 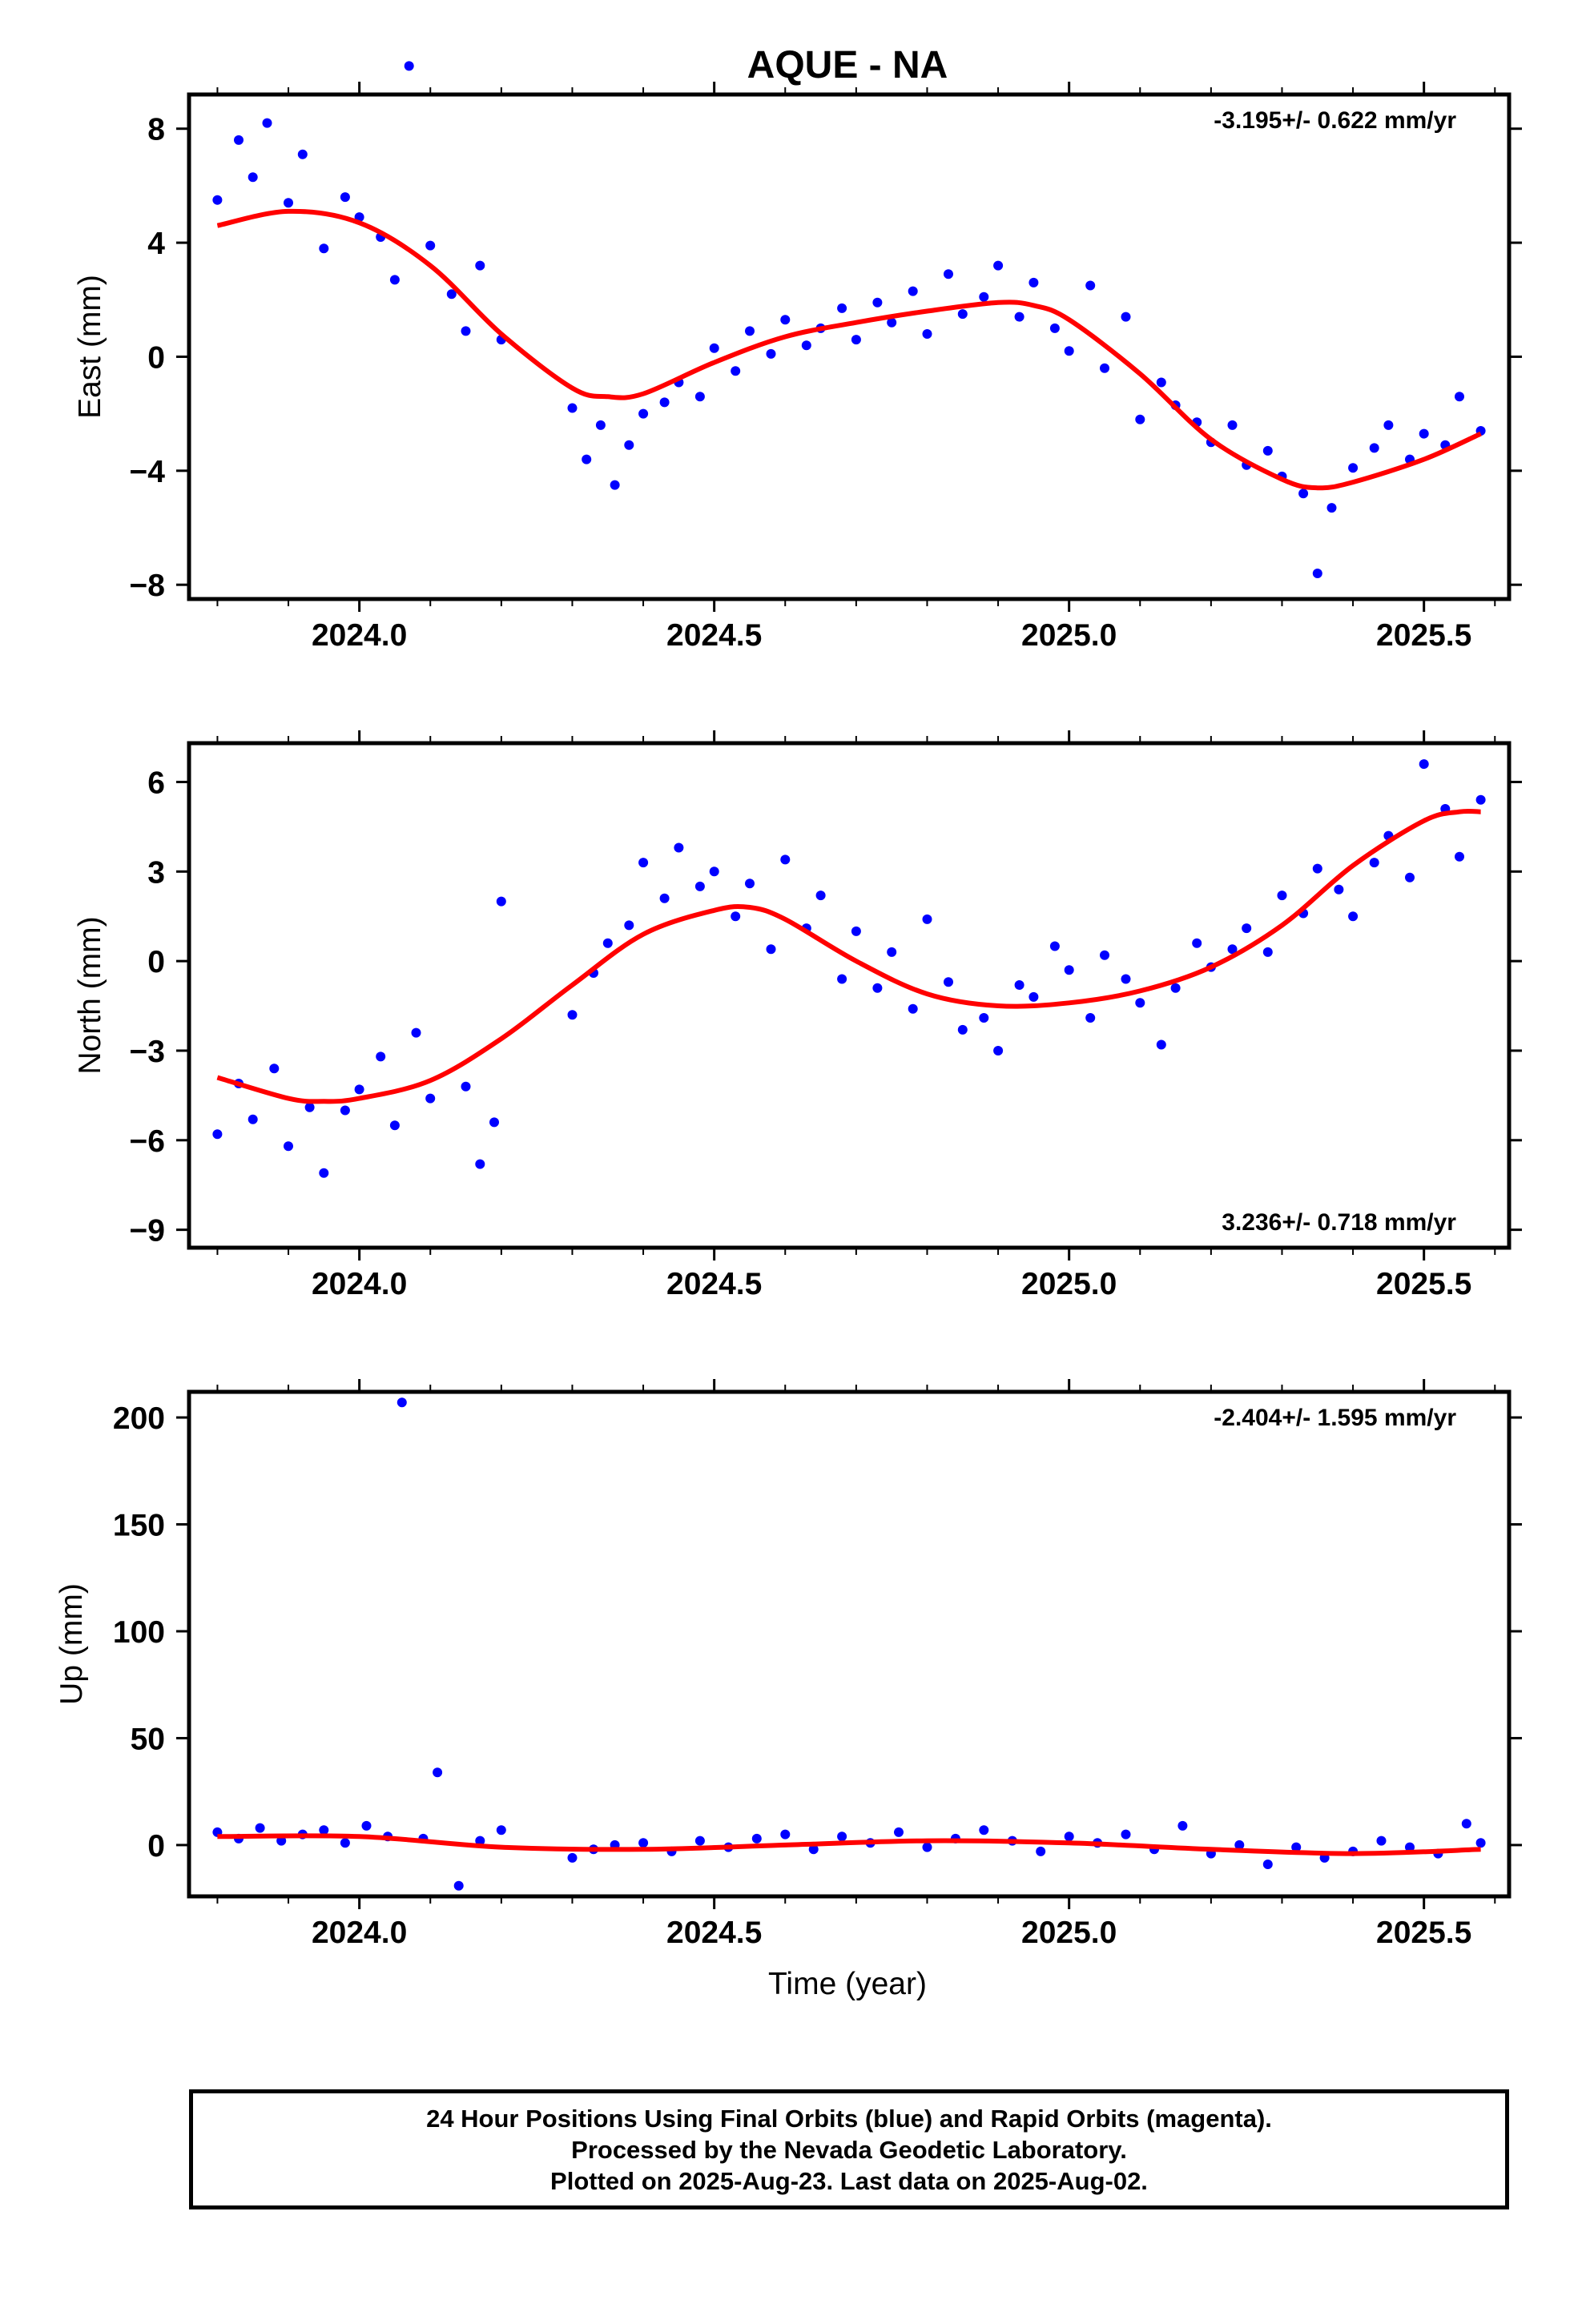 What do you see at coordinates (849, 349) in the screenshot?
I see `trend-fit-line` at bounding box center [849, 349].